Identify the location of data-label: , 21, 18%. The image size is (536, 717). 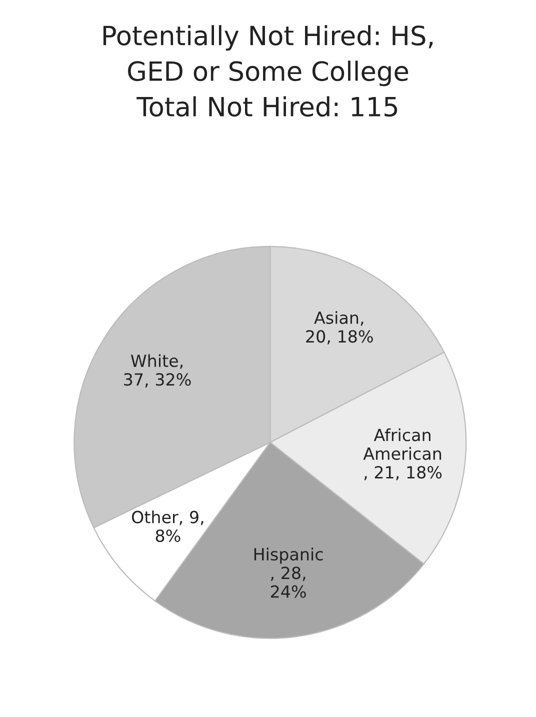
(403, 473).